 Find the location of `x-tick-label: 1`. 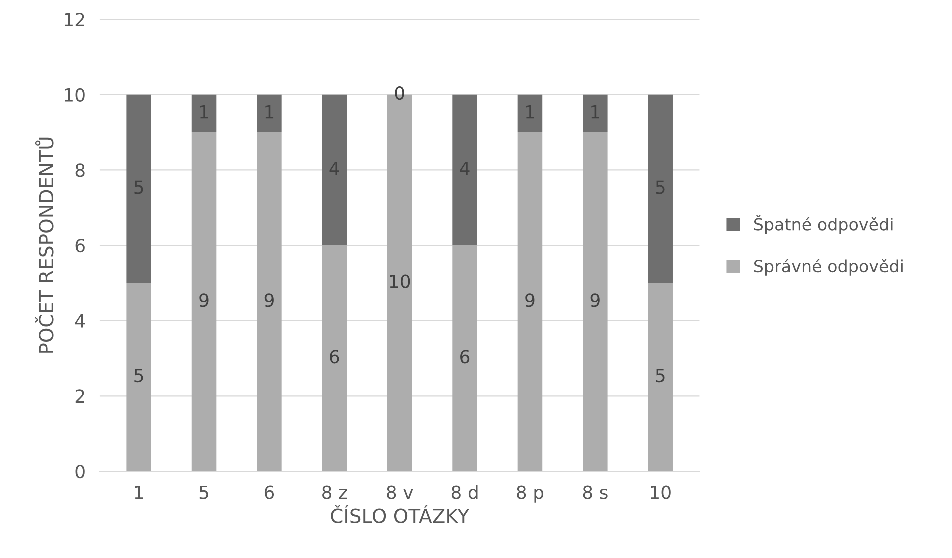

x-tick-label: 1 is located at coordinates (139, 493).